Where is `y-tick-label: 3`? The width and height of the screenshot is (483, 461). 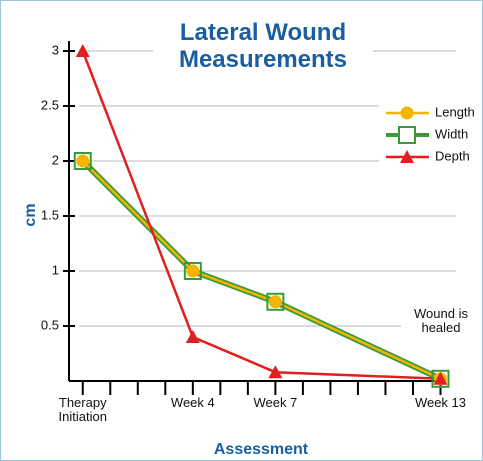
y-tick-label: 3 is located at coordinates (55, 49).